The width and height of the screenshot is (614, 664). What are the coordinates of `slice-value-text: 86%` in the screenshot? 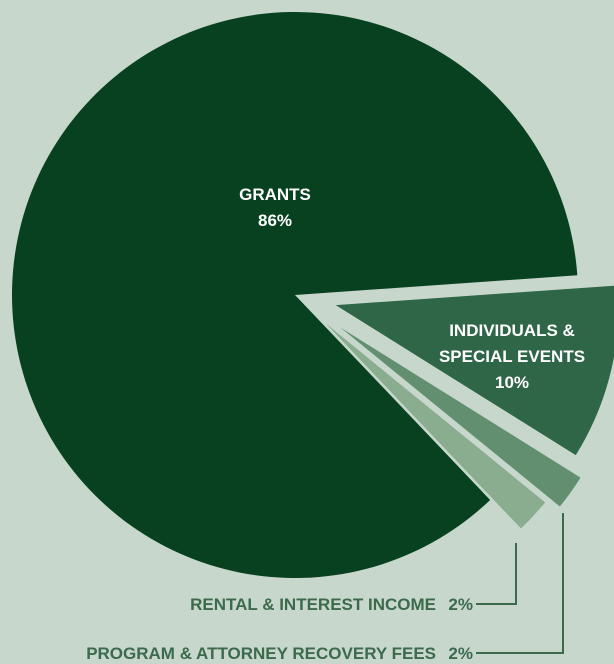 It's located at (275, 220).